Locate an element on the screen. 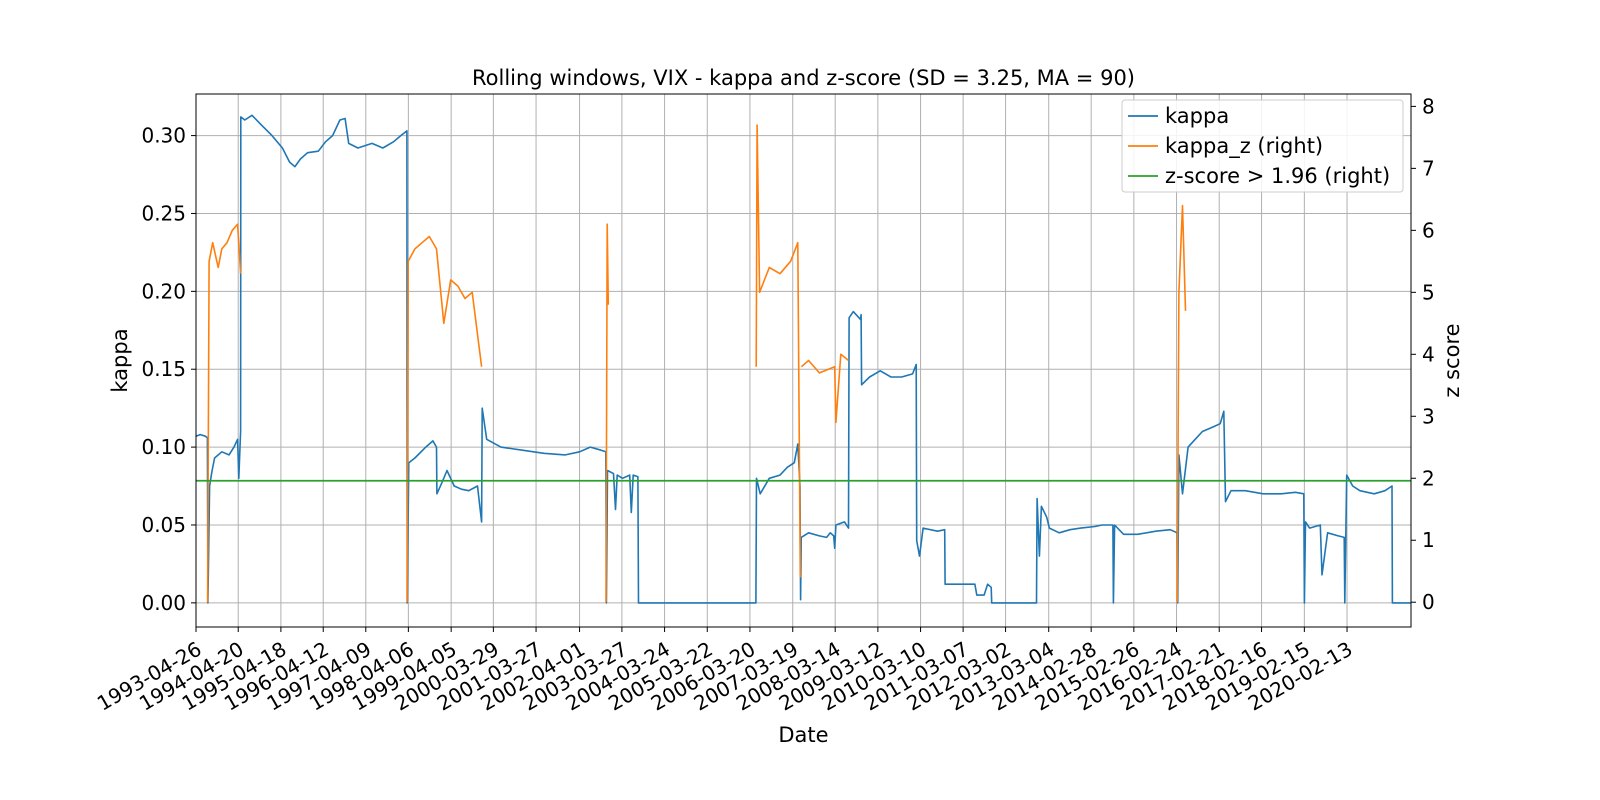  y-tick-label-left: 0.20 is located at coordinates (163, 291).